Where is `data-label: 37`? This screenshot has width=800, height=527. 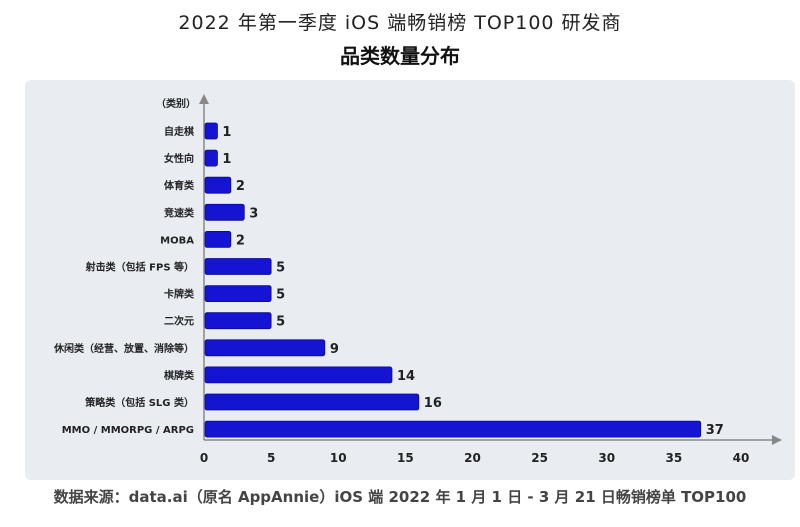
data-label: 37 is located at coordinates (715, 430).